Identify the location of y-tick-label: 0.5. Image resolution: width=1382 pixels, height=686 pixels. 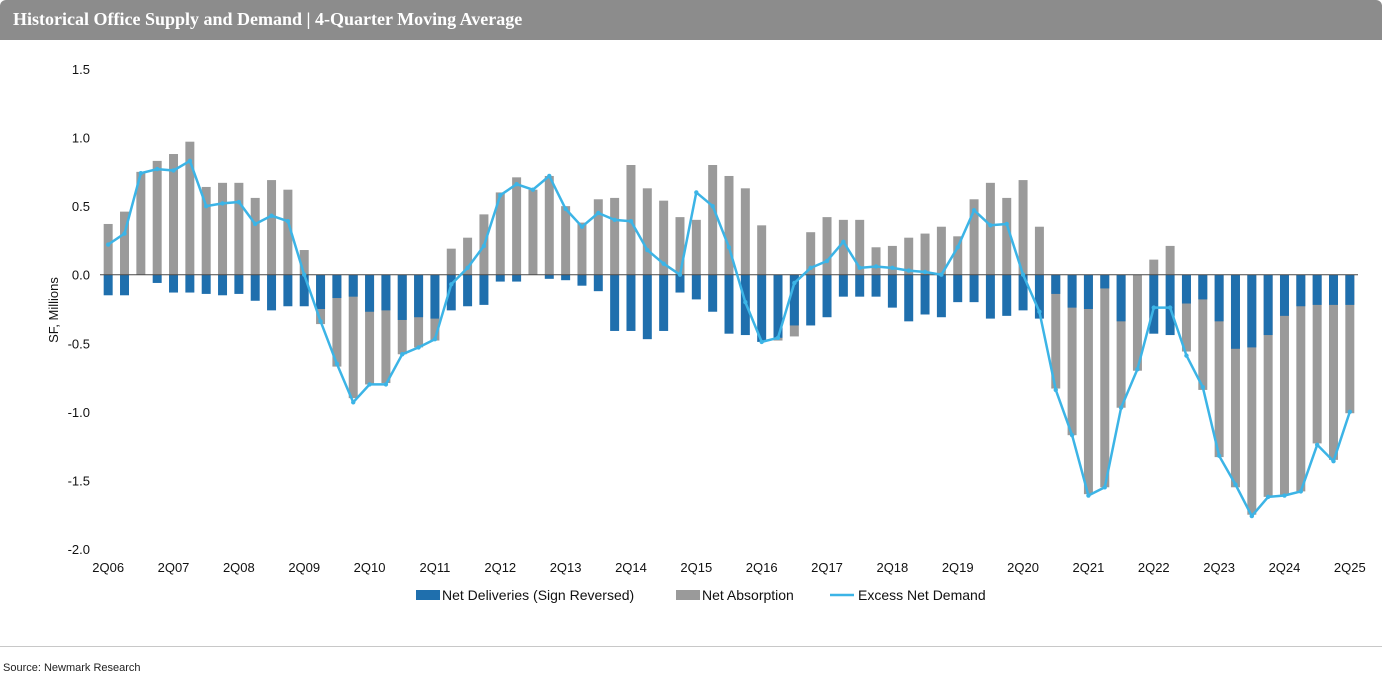
(81, 206).